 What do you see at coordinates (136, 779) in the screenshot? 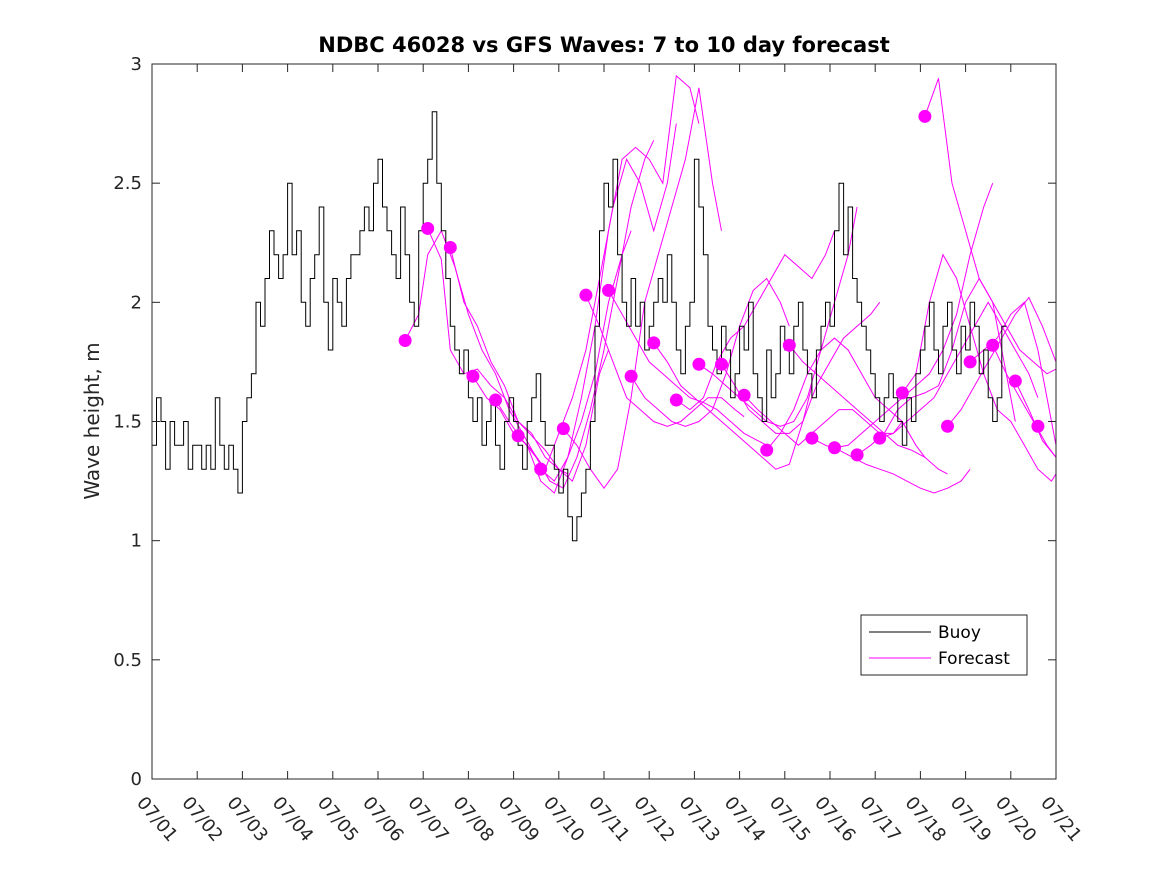
I see `y-tick-label: 0` at bounding box center [136, 779].